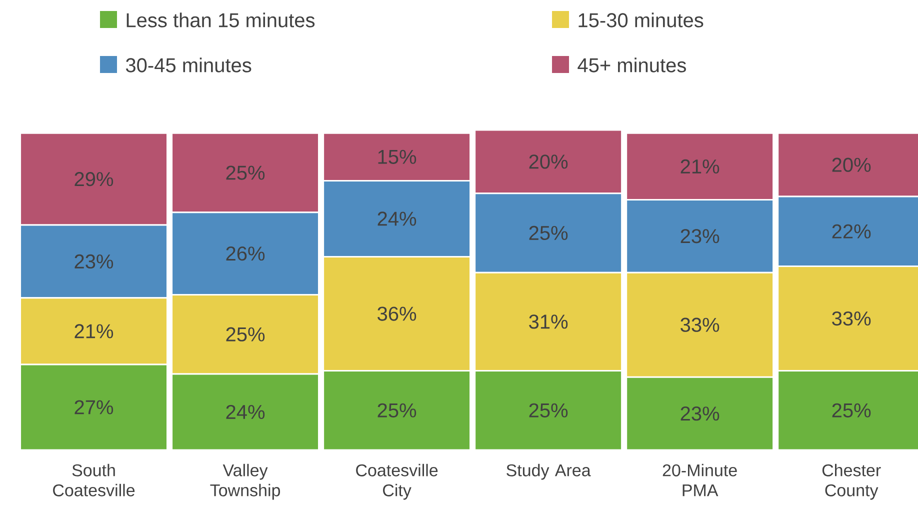 This screenshot has width=918, height=528. I want to click on data-label: 29%, so click(94, 179).